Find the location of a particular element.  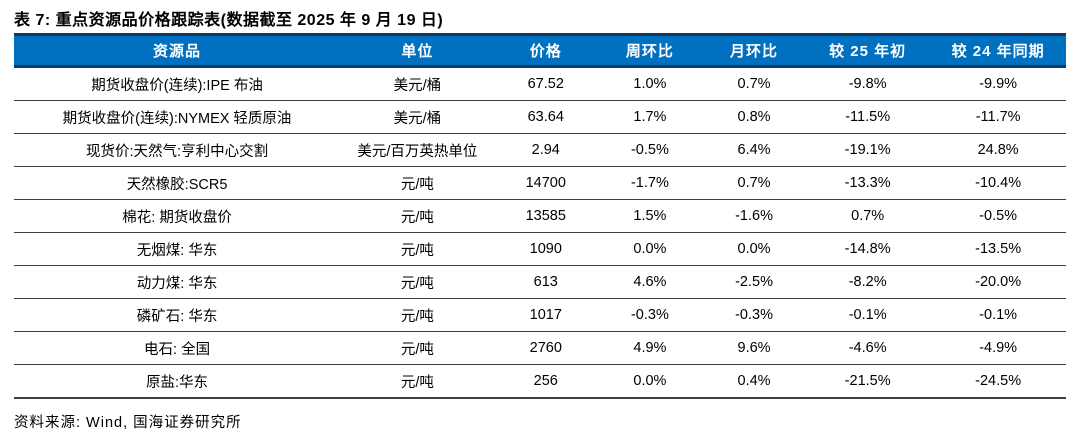

cell-yoy: -20.0% is located at coordinates (998, 282).